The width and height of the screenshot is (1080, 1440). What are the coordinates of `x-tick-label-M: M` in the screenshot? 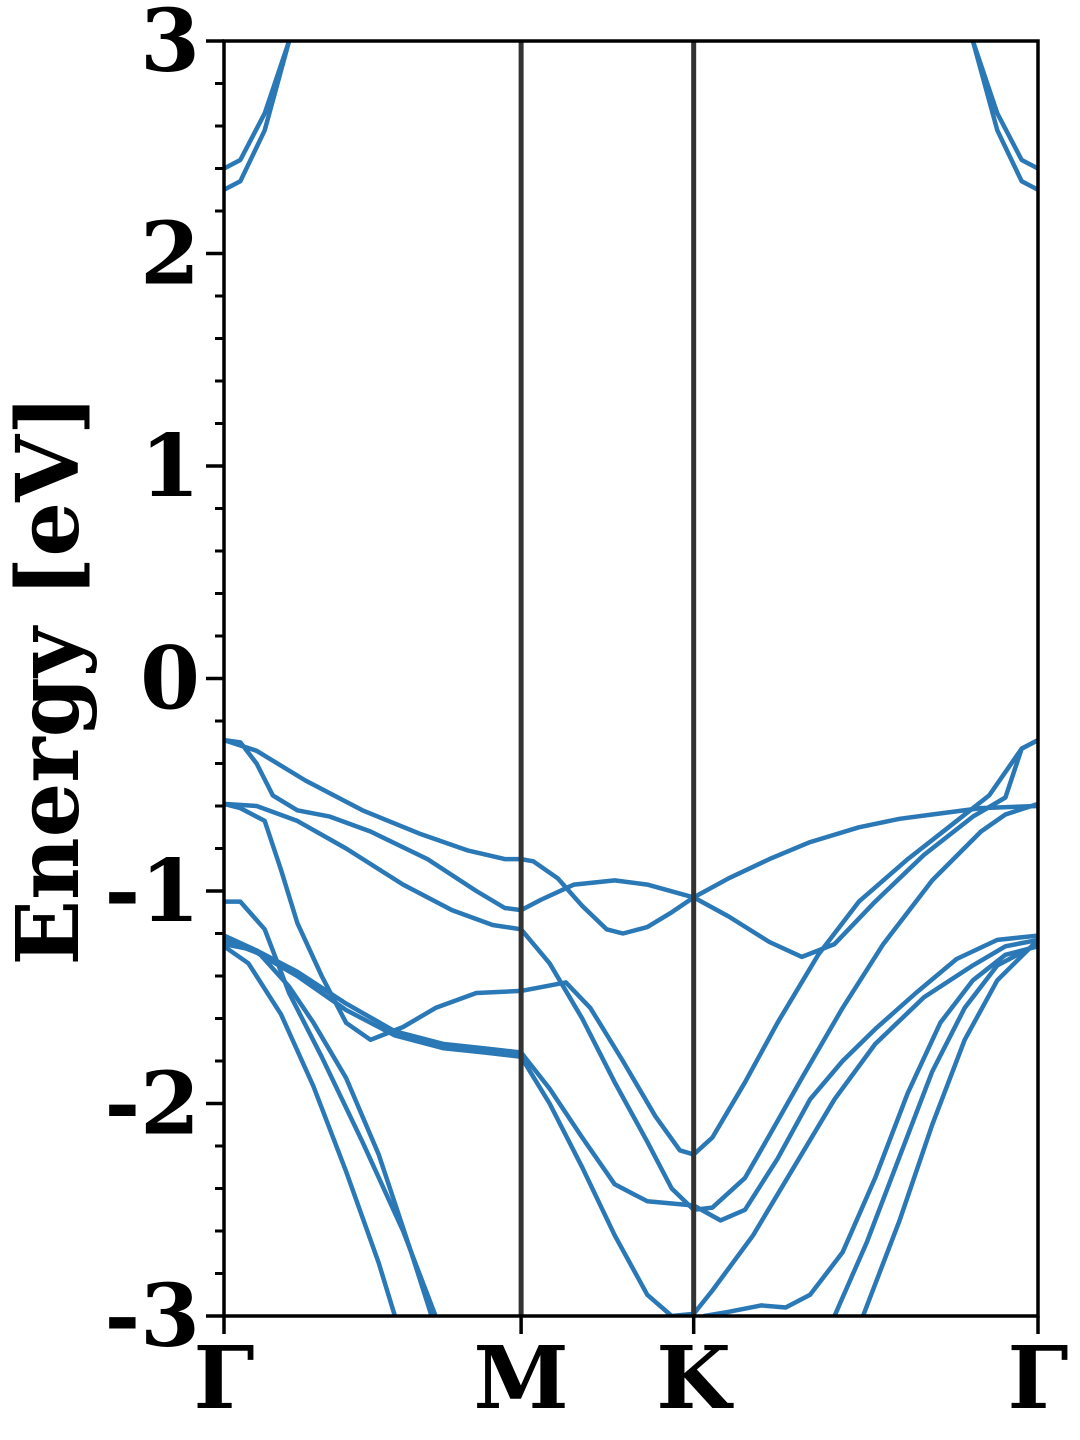 It's located at (521, 1378).